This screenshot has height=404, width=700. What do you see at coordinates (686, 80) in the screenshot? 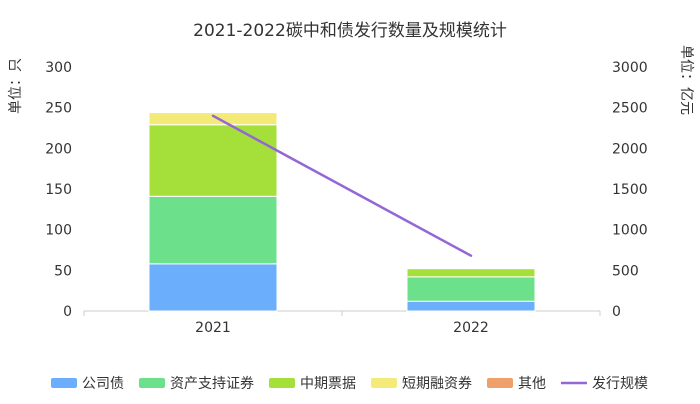
I see `y-right-axis-label: 单位：亿元` at bounding box center [686, 80].